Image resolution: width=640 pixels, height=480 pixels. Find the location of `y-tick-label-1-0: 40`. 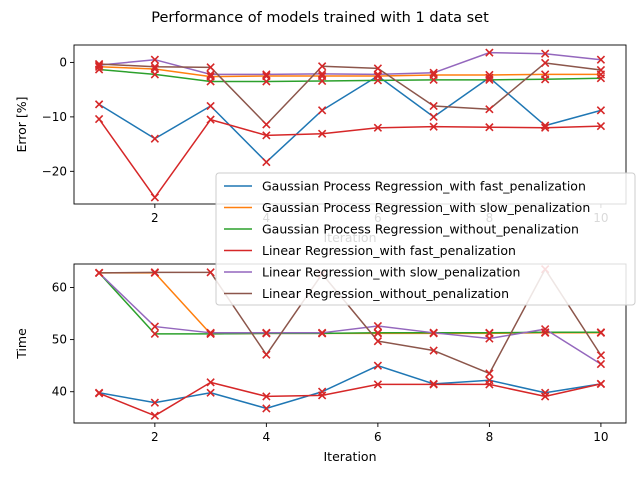

y-tick-label-1-0: 40 is located at coordinates (59, 392).